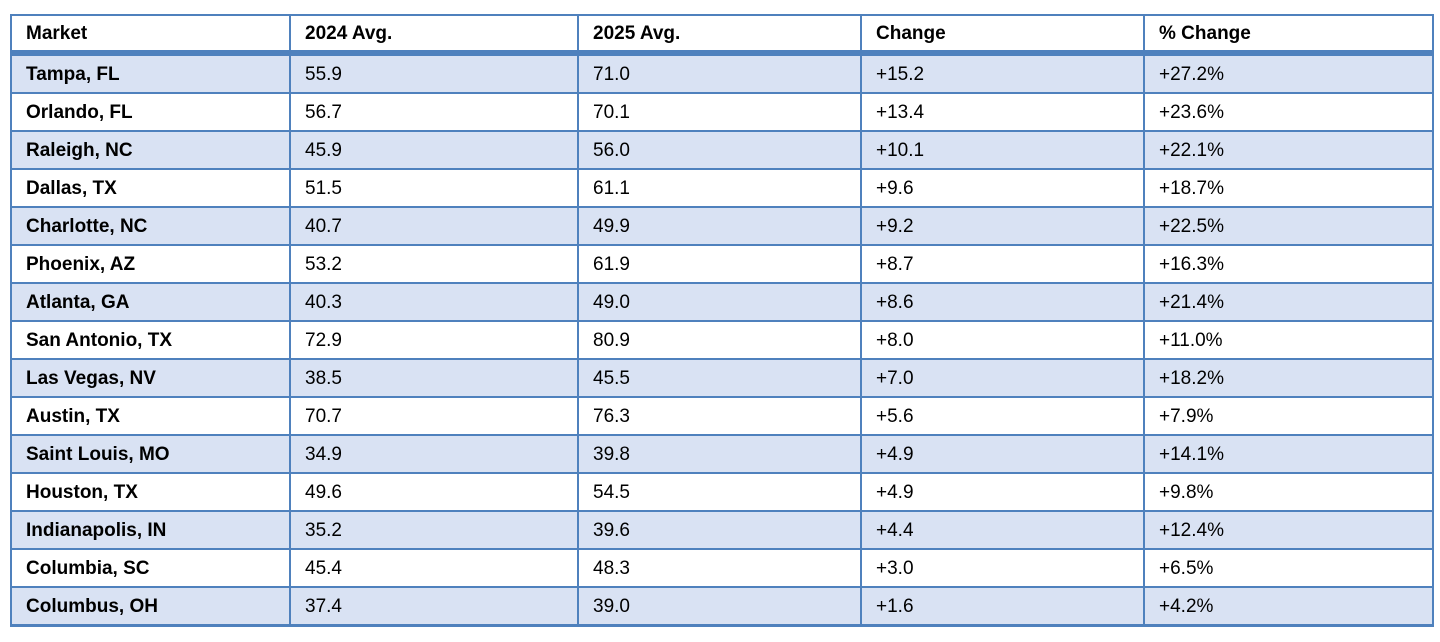 The width and height of the screenshot is (1440, 642). What do you see at coordinates (434, 150) in the screenshot?
I see `value-cell: 45.9` at bounding box center [434, 150].